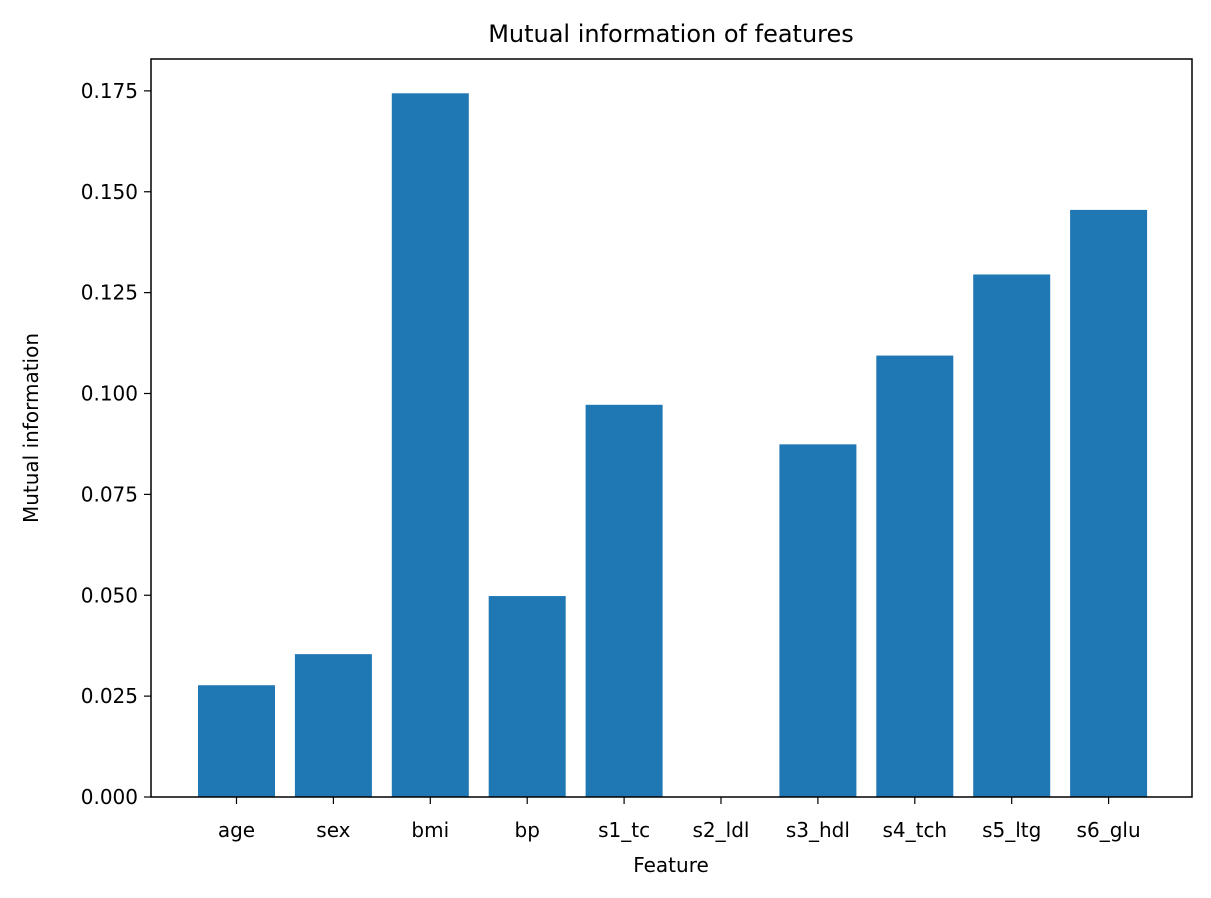 The height and width of the screenshot is (898, 1211). Describe the element at coordinates (430, 445) in the screenshot. I see `bar-bmi` at that location.